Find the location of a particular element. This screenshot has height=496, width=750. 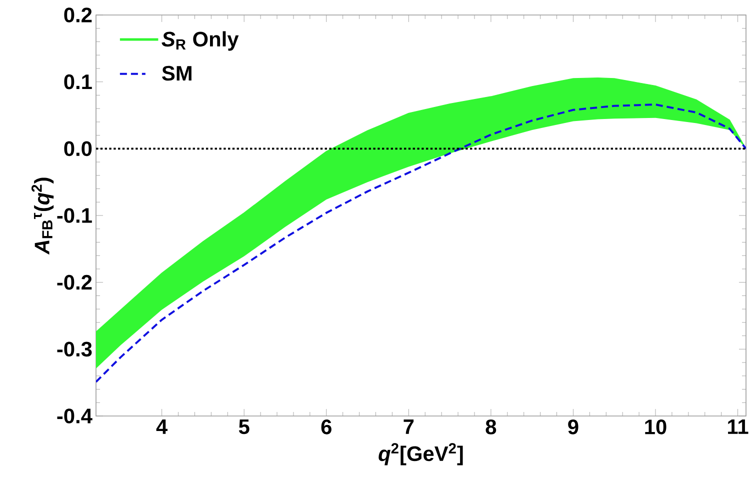

y-axis-title: A$_{FB}$$^{τ}$(q$^{2}$) is located at coordinates (43, 216).